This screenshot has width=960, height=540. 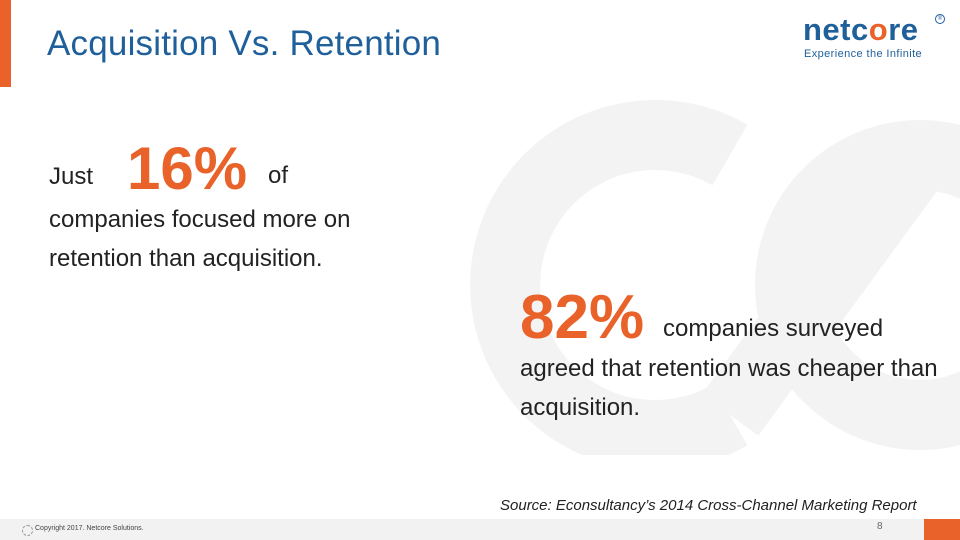 I want to click on netcore-logo: netcore ® Experience the Infinite, so click(x=874, y=38).